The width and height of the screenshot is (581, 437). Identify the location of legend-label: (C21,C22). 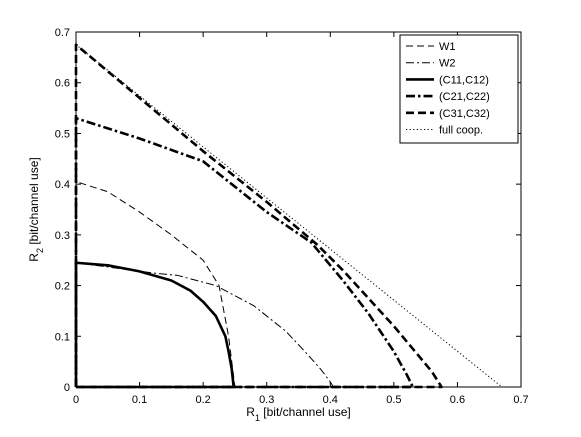
(464, 97).